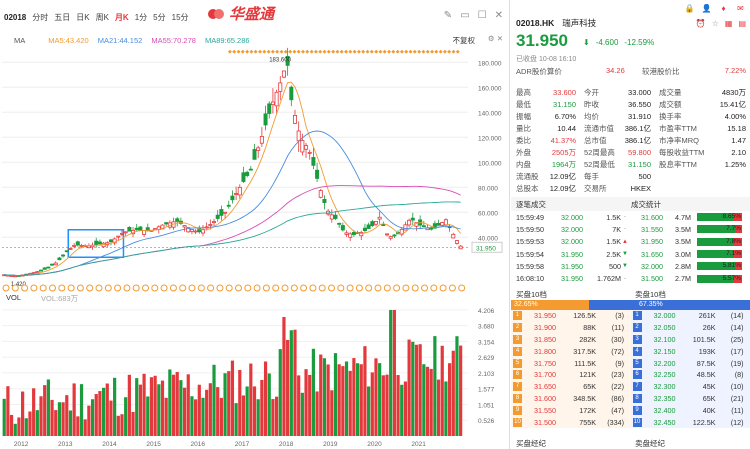 The image size is (750, 449). Describe the element at coordinates (531, 204) in the screenshot. I see `trades-tab: 逐笔成交` at that location.